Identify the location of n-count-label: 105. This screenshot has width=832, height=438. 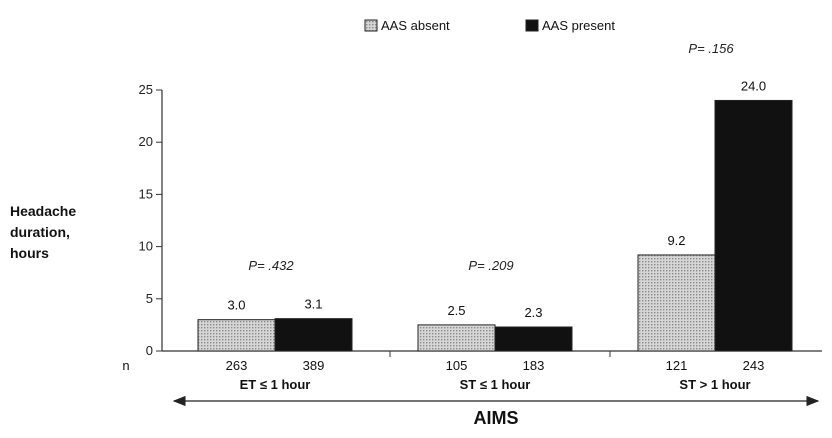
(457, 365).